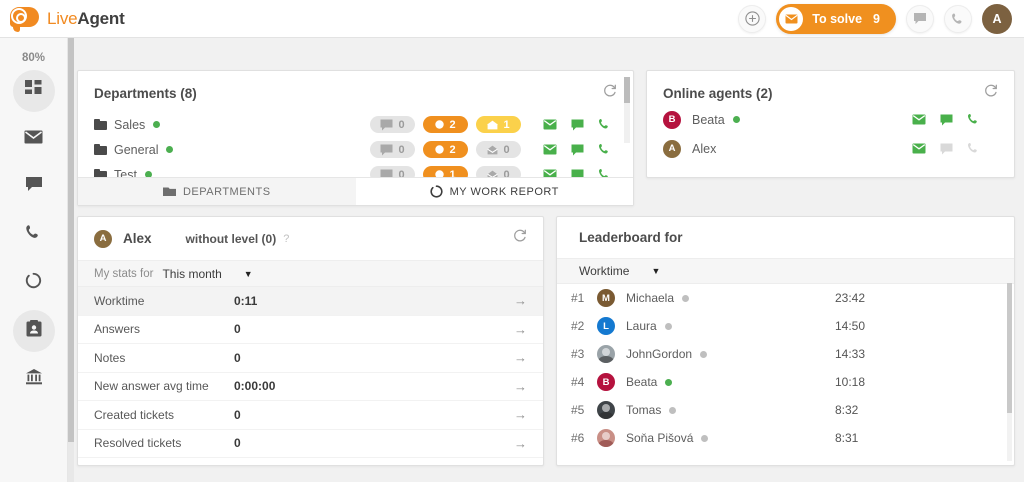  I want to click on stat-row: Answers 0 →, so click(310, 330).